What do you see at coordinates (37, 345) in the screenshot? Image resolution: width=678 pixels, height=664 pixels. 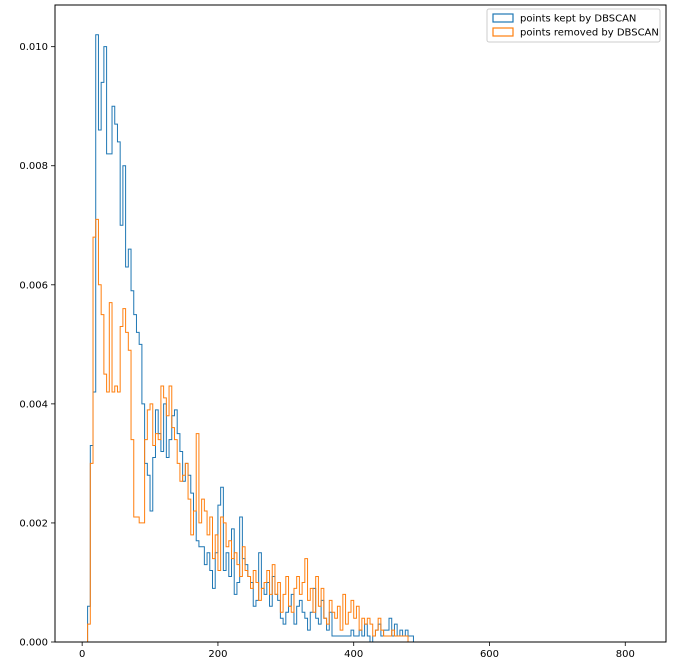 I see `y-axis-ticks: 0.000 0.002 0.004 0.006 0.008 0.010` at bounding box center [37, 345].